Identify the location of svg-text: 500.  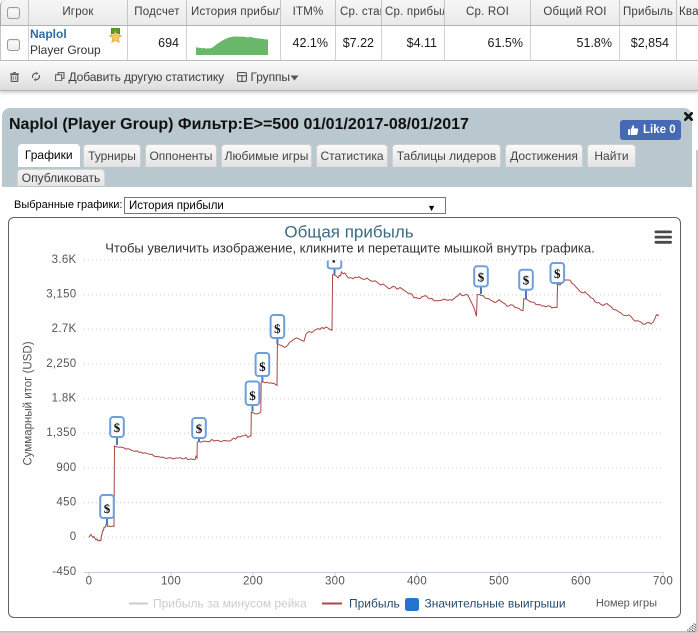
(499, 582).